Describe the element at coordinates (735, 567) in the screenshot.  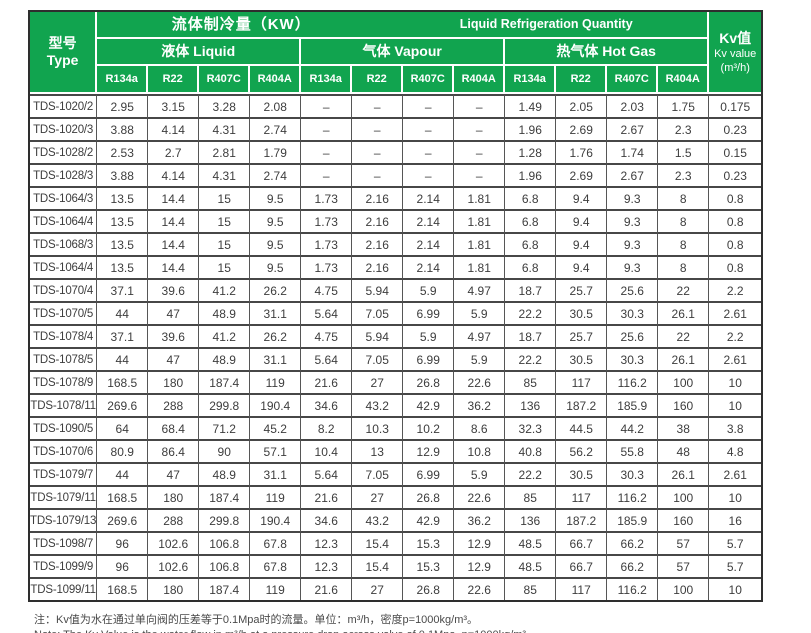
I see `cell-kv: 5.7` at that location.